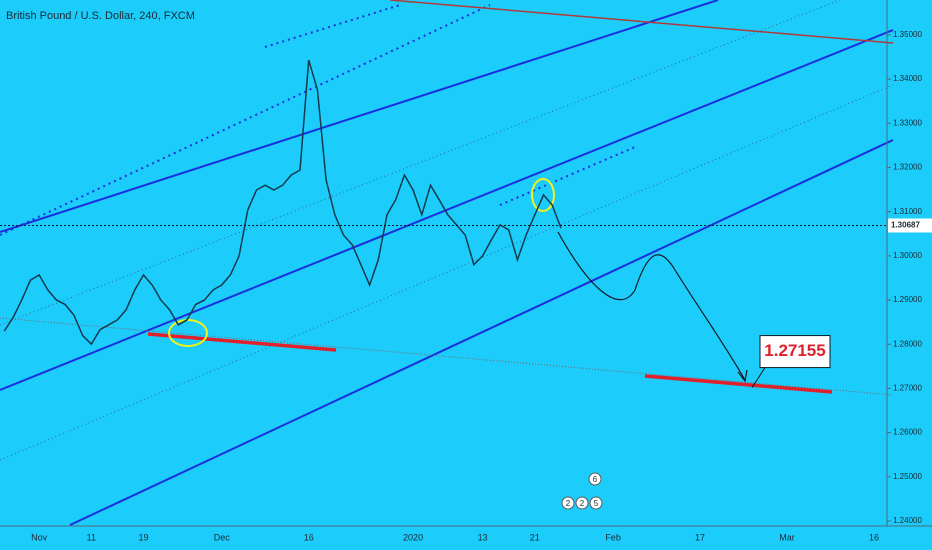  What do you see at coordinates (700, 537) in the screenshot?
I see `x-tick-label: 17` at bounding box center [700, 537].